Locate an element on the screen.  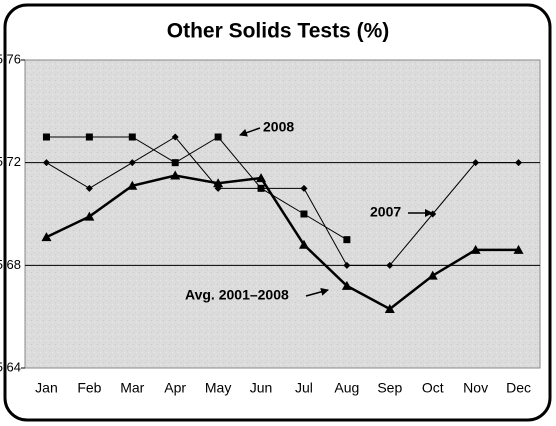
y-tick-label: 5.64 is located at coordinates (10, 366).